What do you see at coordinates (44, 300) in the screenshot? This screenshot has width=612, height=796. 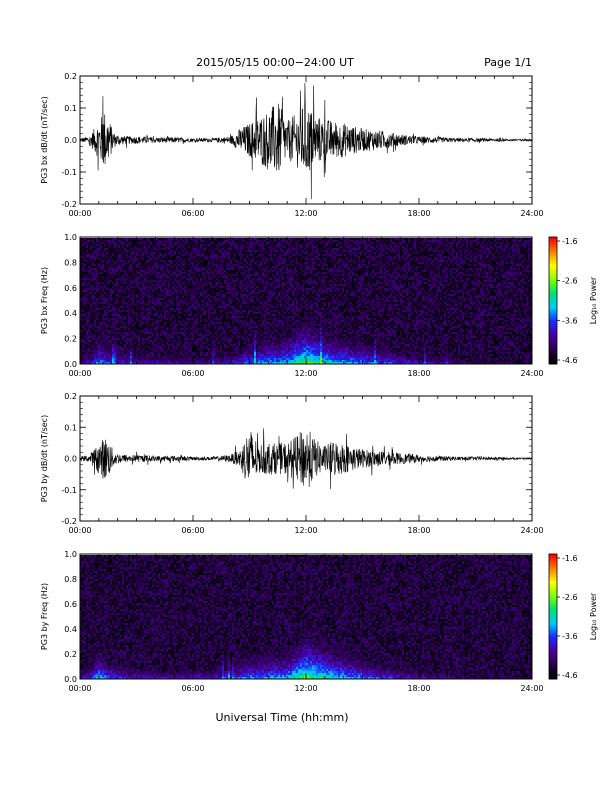 I see `y-axis-label: PG3 bx Freq (Hz)` at bounding box center [44, 300].